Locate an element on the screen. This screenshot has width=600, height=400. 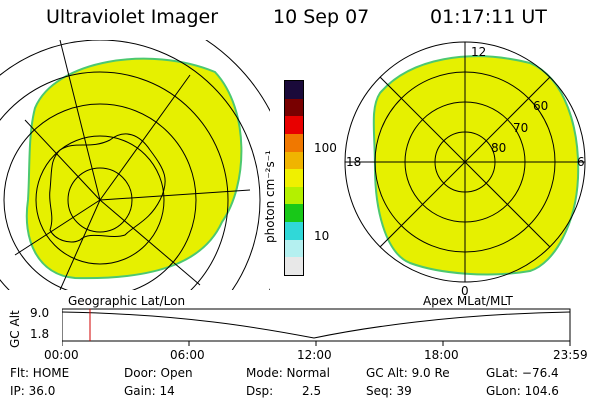
right-panel-caption: Apex MLat/MLT is located at coordinates (468, 301).